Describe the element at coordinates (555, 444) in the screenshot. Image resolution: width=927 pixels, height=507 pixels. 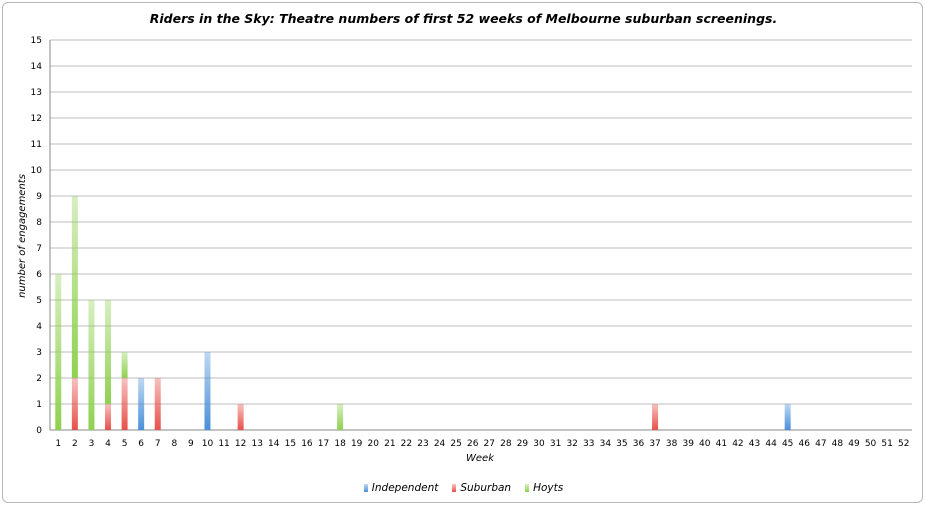
I see `x-tick-label: 31` at that location.